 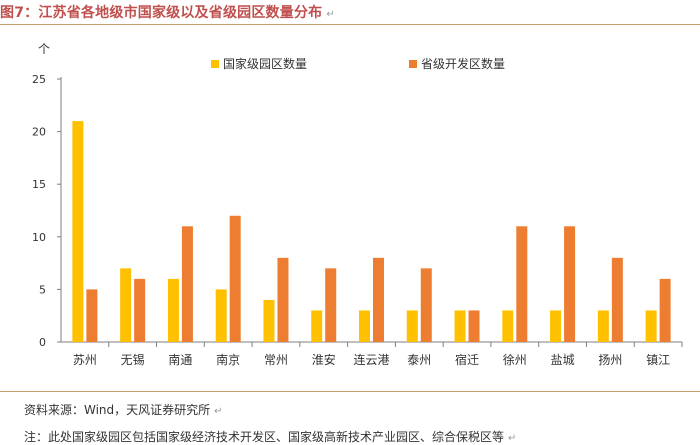 I want to click on y-tick-label: 15, so click(x=39, y=184).